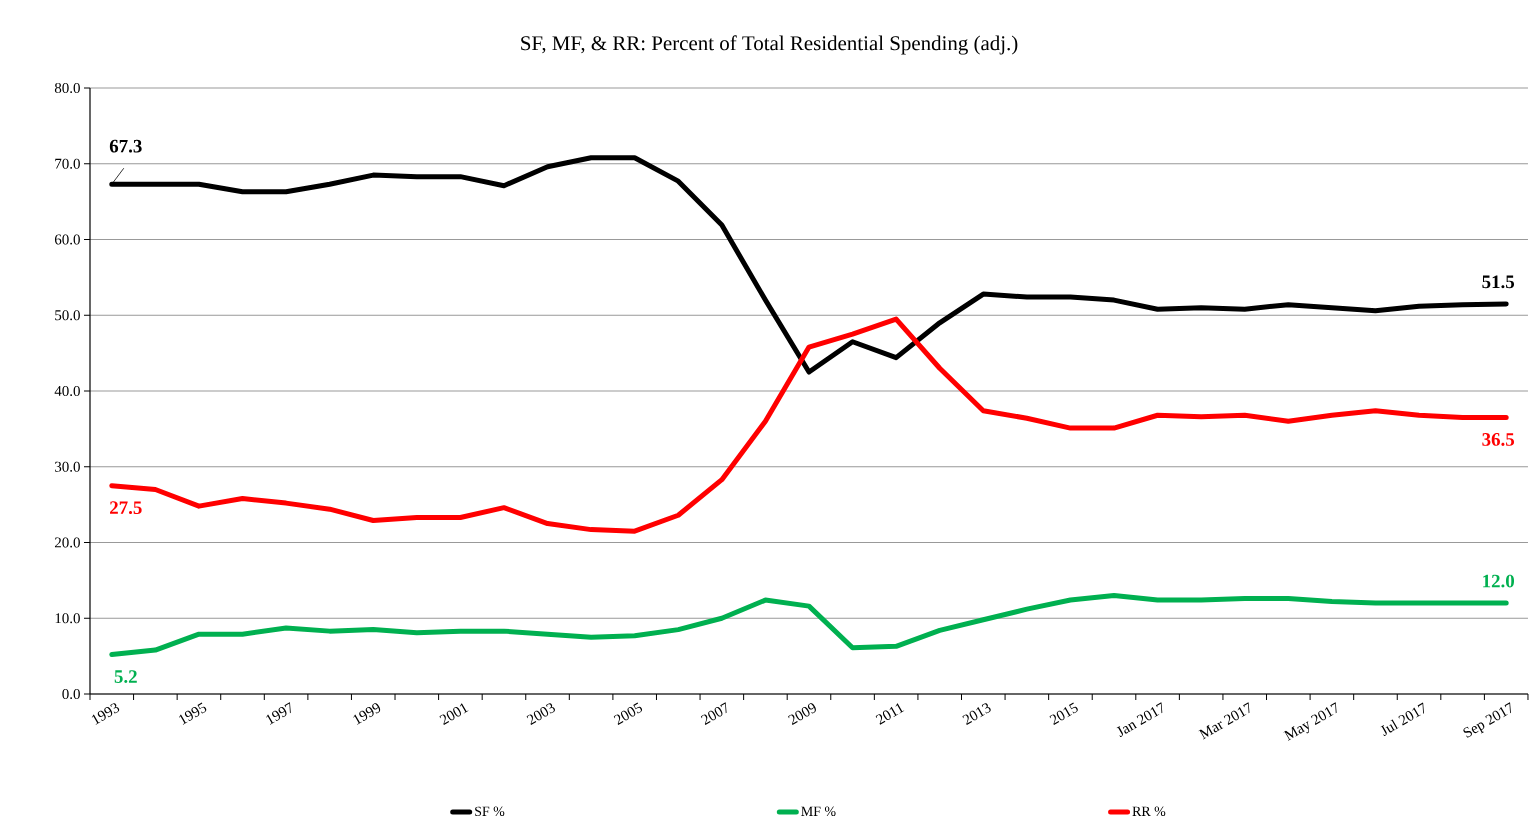 This screenshot has height=826, width=1536. I want to click on x-tick-label: 1995, so click(192, 713).